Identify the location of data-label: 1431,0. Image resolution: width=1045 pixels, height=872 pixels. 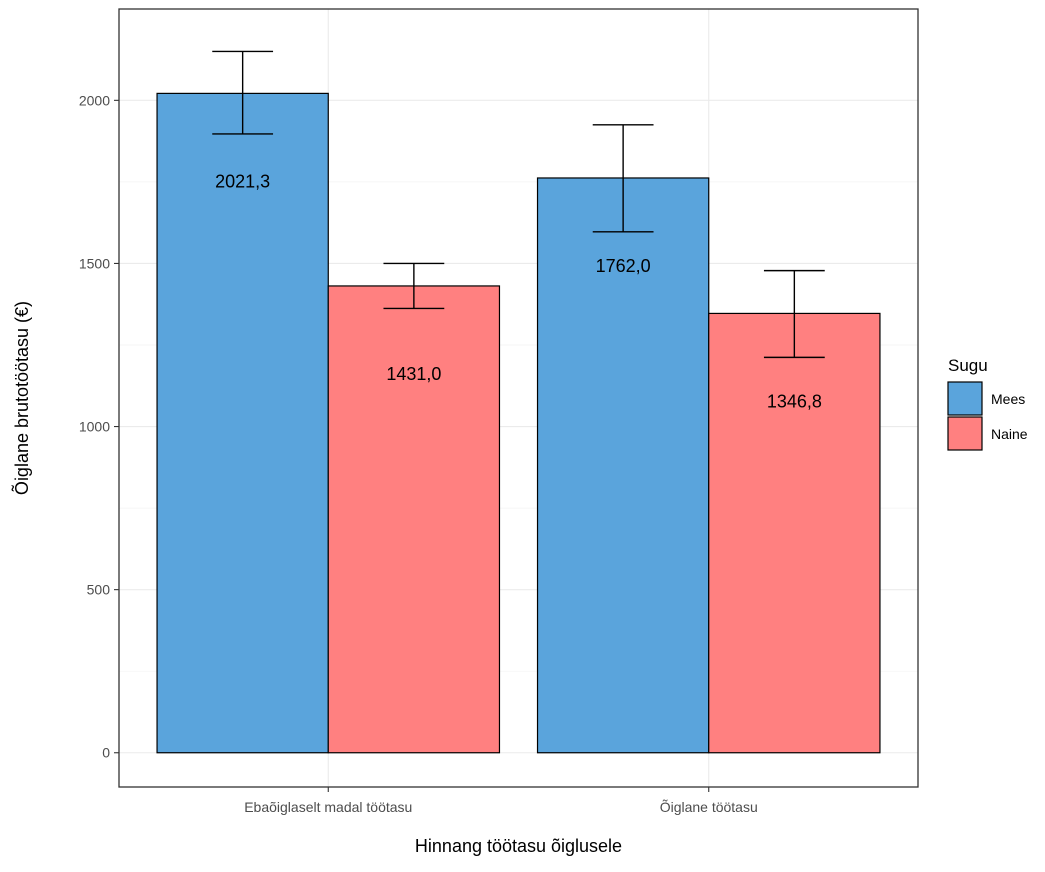
(413, 374).